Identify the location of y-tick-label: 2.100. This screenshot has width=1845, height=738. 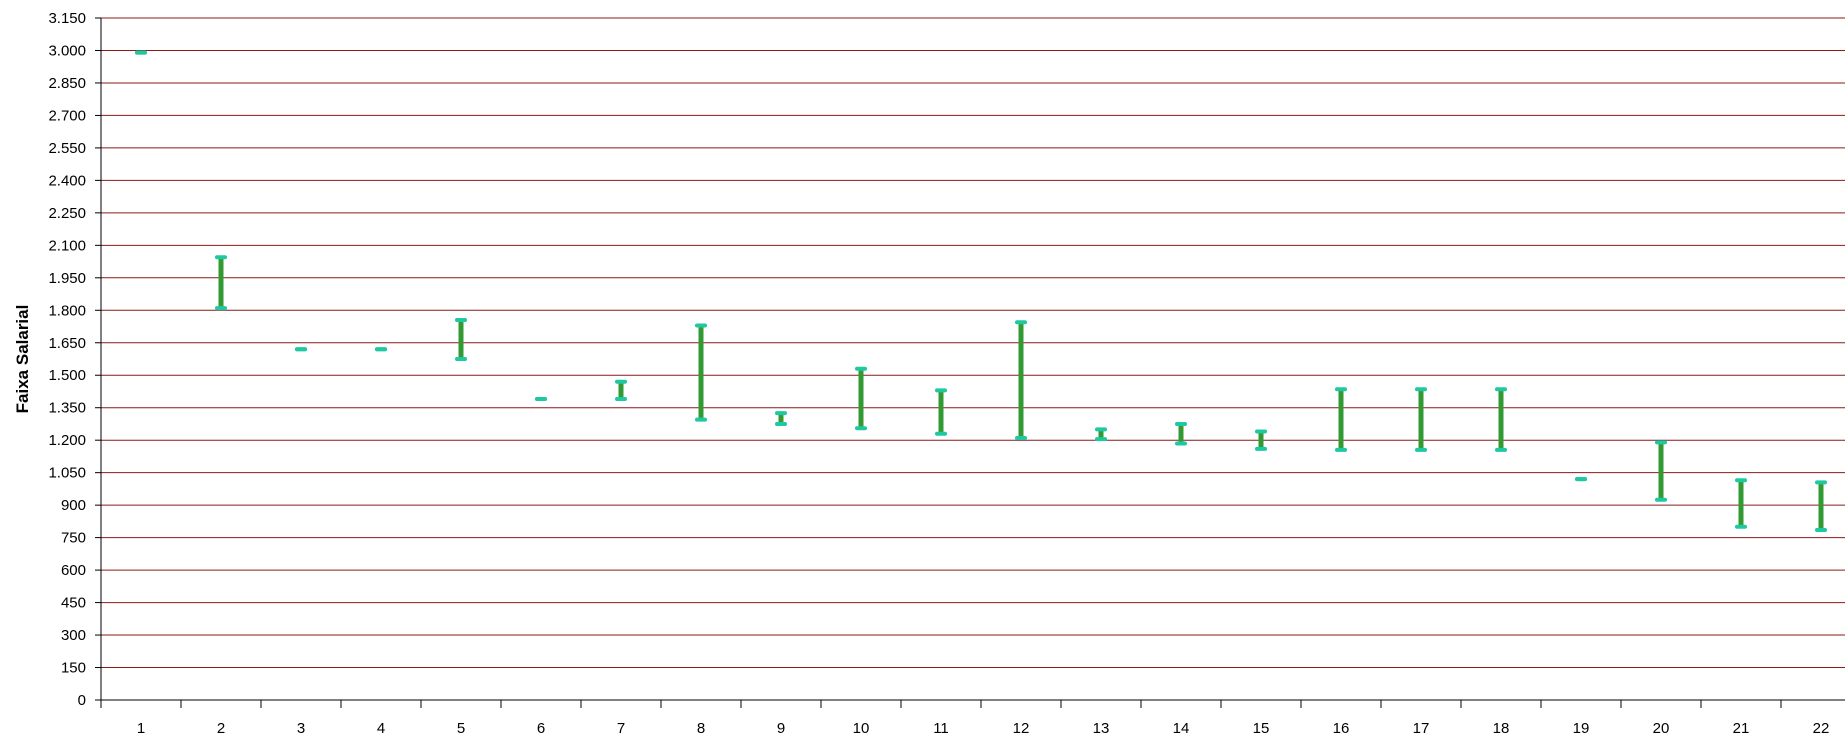
(67, 245).